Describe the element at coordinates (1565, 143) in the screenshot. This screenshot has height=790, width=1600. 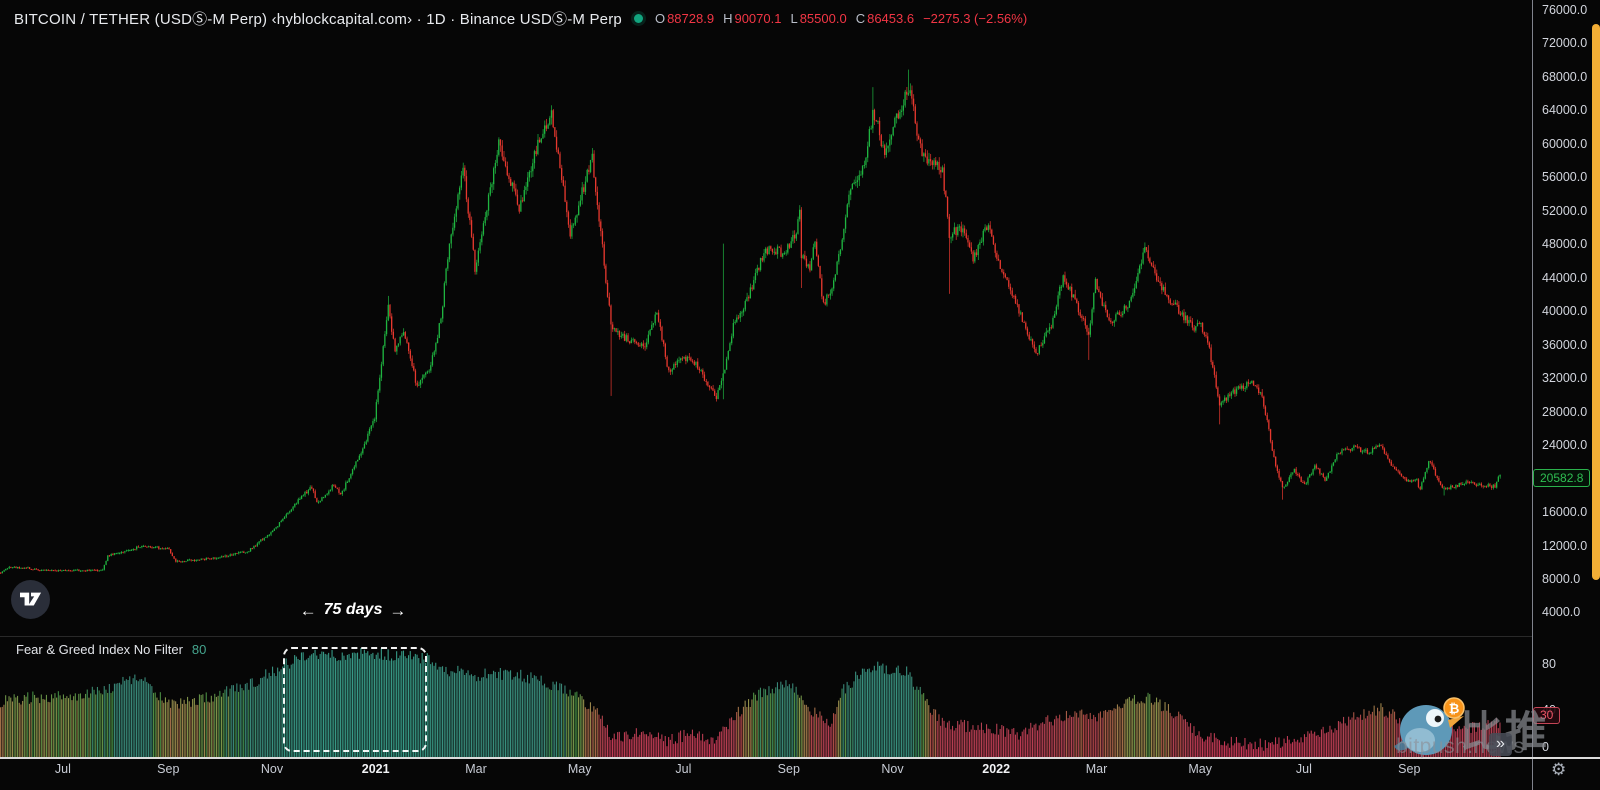
I see `price-tick-label: 60000.0` at that location.